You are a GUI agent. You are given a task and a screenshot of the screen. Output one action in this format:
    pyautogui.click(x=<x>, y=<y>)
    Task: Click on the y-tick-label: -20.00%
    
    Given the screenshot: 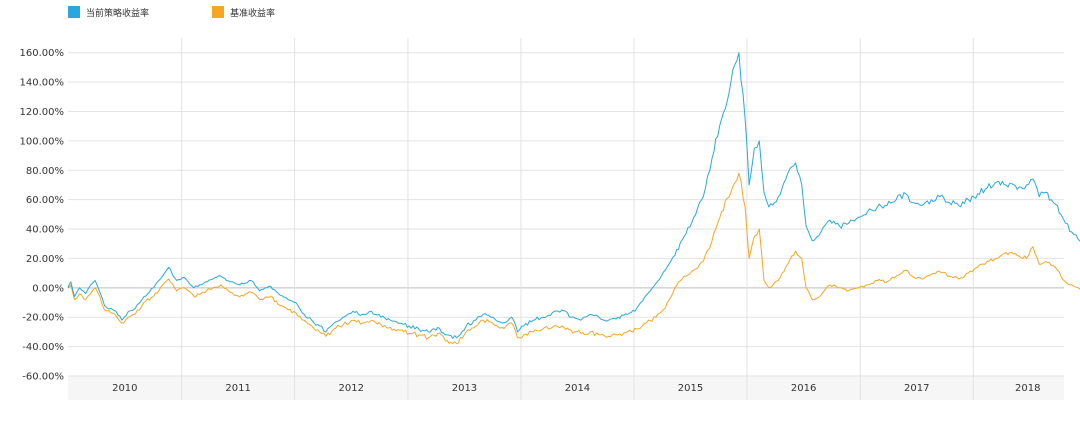 What is the action you would take?
    pyautogui.click(x=43, y=318)
    